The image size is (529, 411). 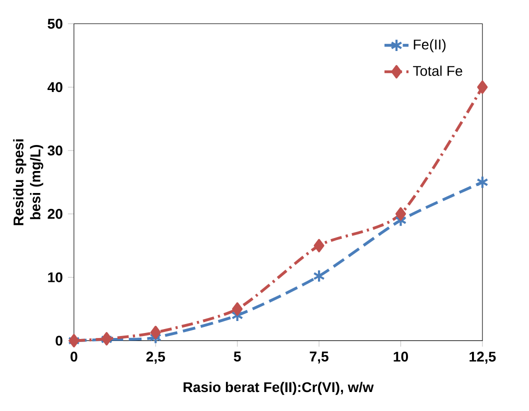 I want to click on y-tick-label: 0, so click(x=59, y=341).